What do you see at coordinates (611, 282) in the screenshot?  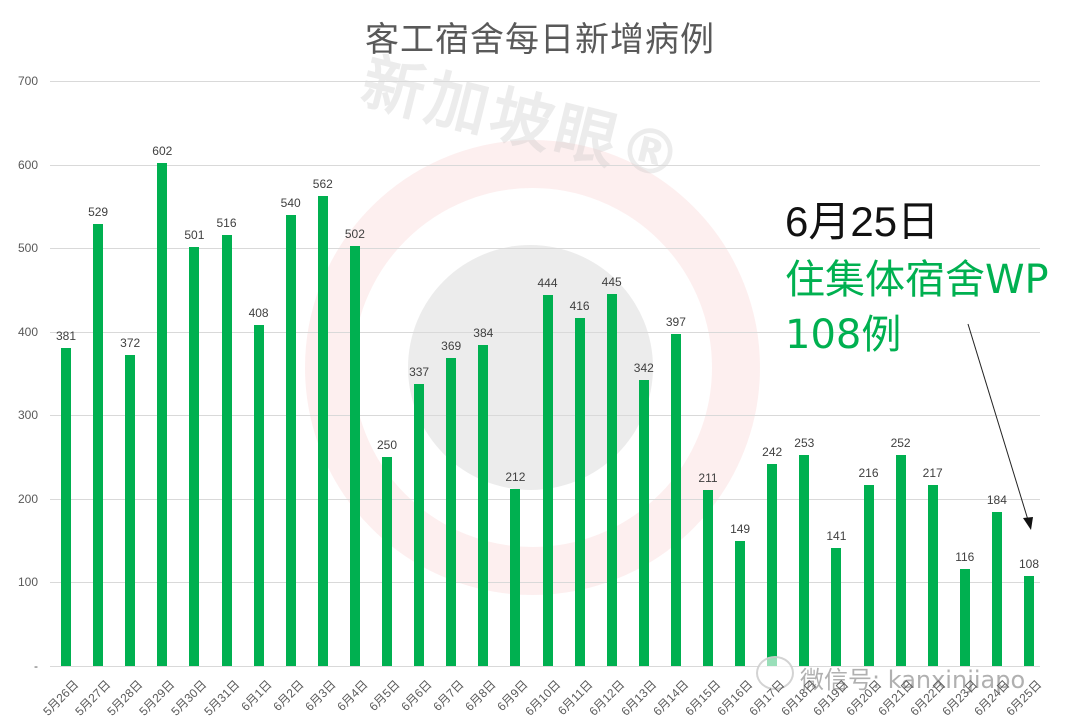 I see `bar-value-label: 445` at bounding box center [611, 282].